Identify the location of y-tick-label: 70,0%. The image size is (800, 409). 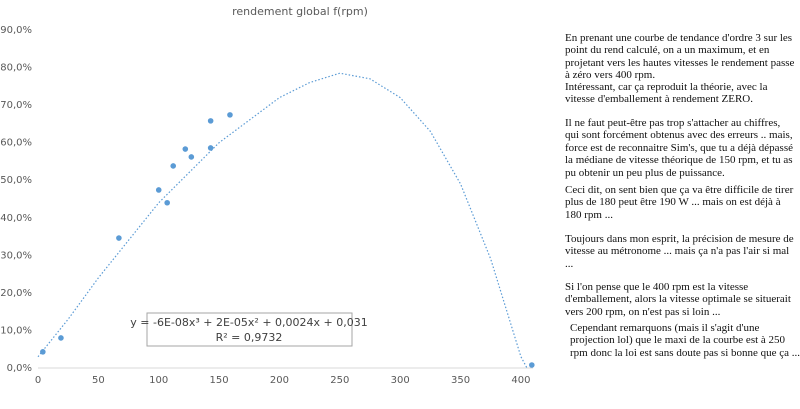
(16, 105).